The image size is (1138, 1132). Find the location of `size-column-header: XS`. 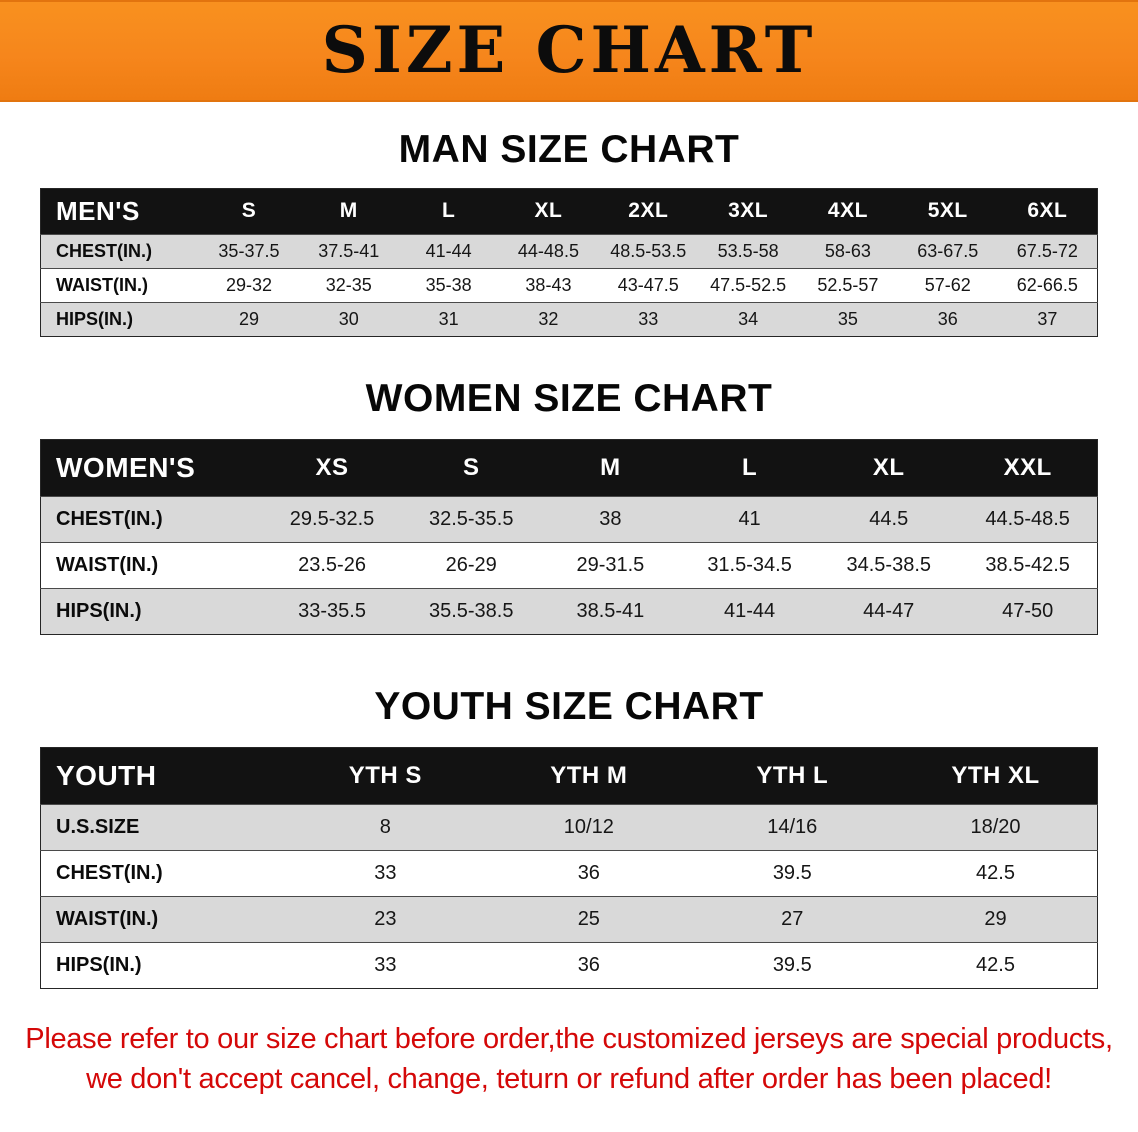

size-column-header: XS is located at coordinates (332, 468).